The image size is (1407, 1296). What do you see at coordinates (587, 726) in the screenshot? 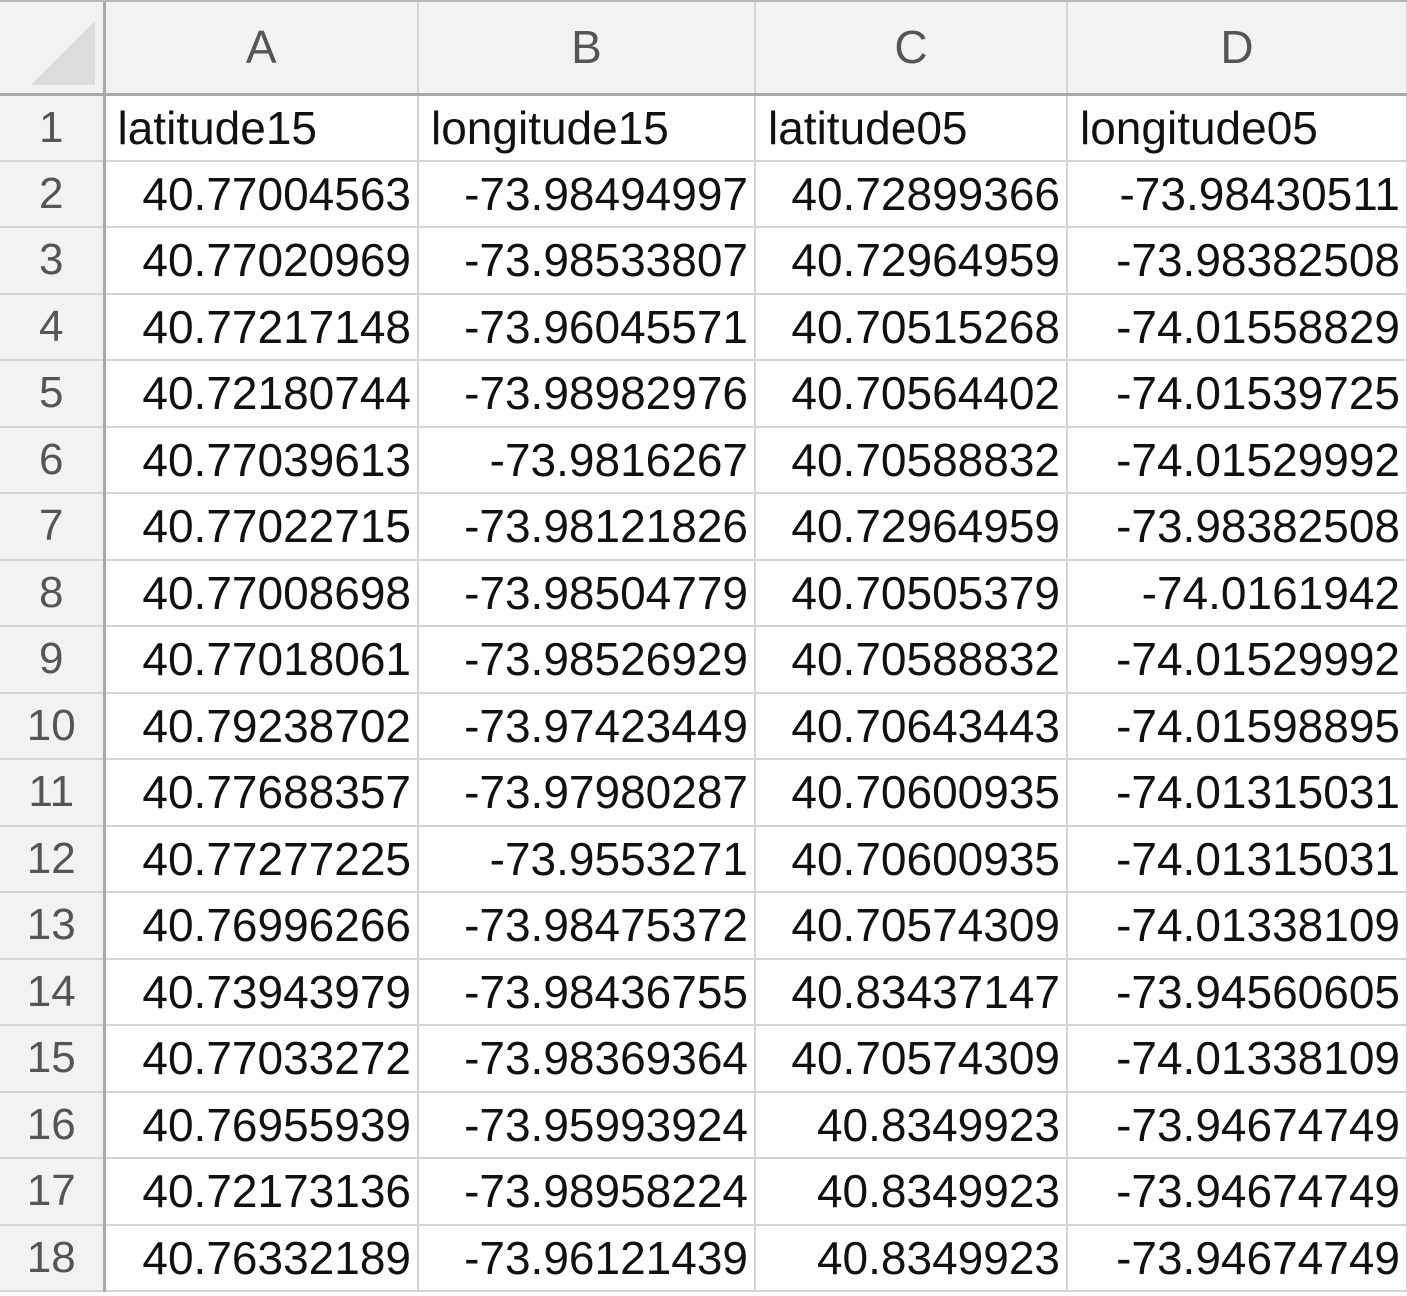
I see `cell-b10: -73.97423449` at bounding box center [587, 726].